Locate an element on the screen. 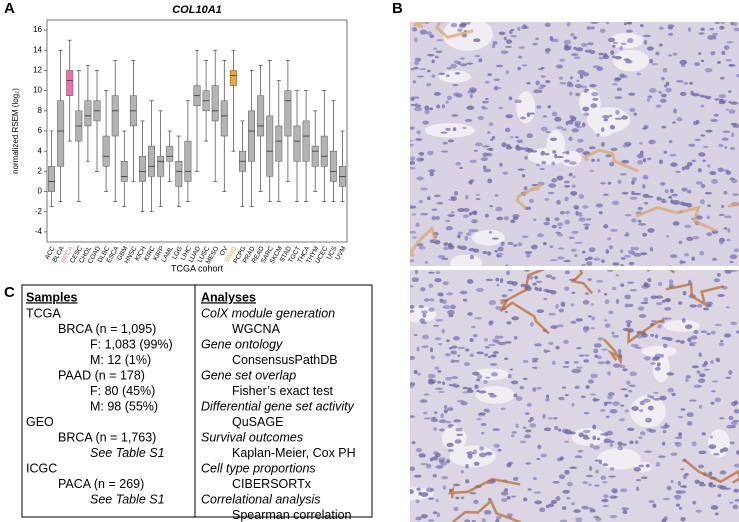 Image resolution: width=739 pixels, height=522 pixels. cohort: PAAD (n = 178) is located at coordinates (101, 375).